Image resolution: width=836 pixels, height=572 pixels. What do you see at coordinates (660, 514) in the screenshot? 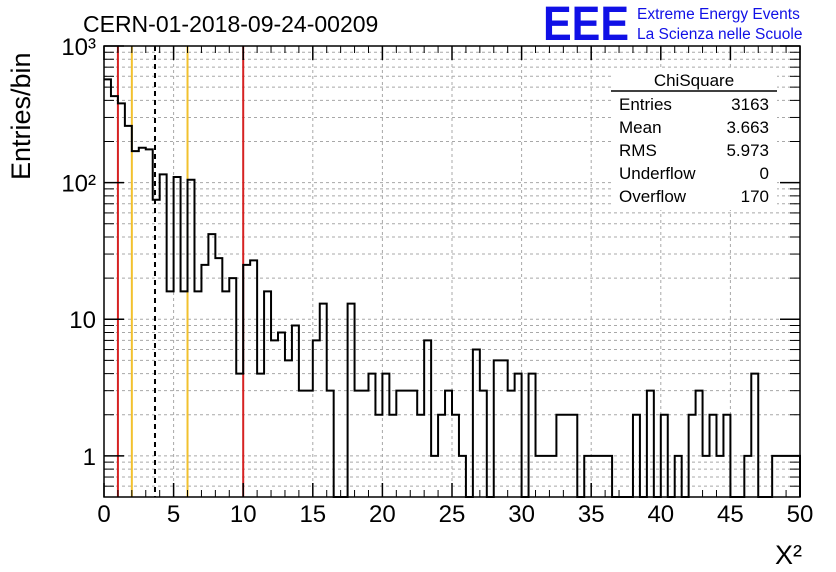
I see `x-tick-label: 40` at bounding box center [660, 514].